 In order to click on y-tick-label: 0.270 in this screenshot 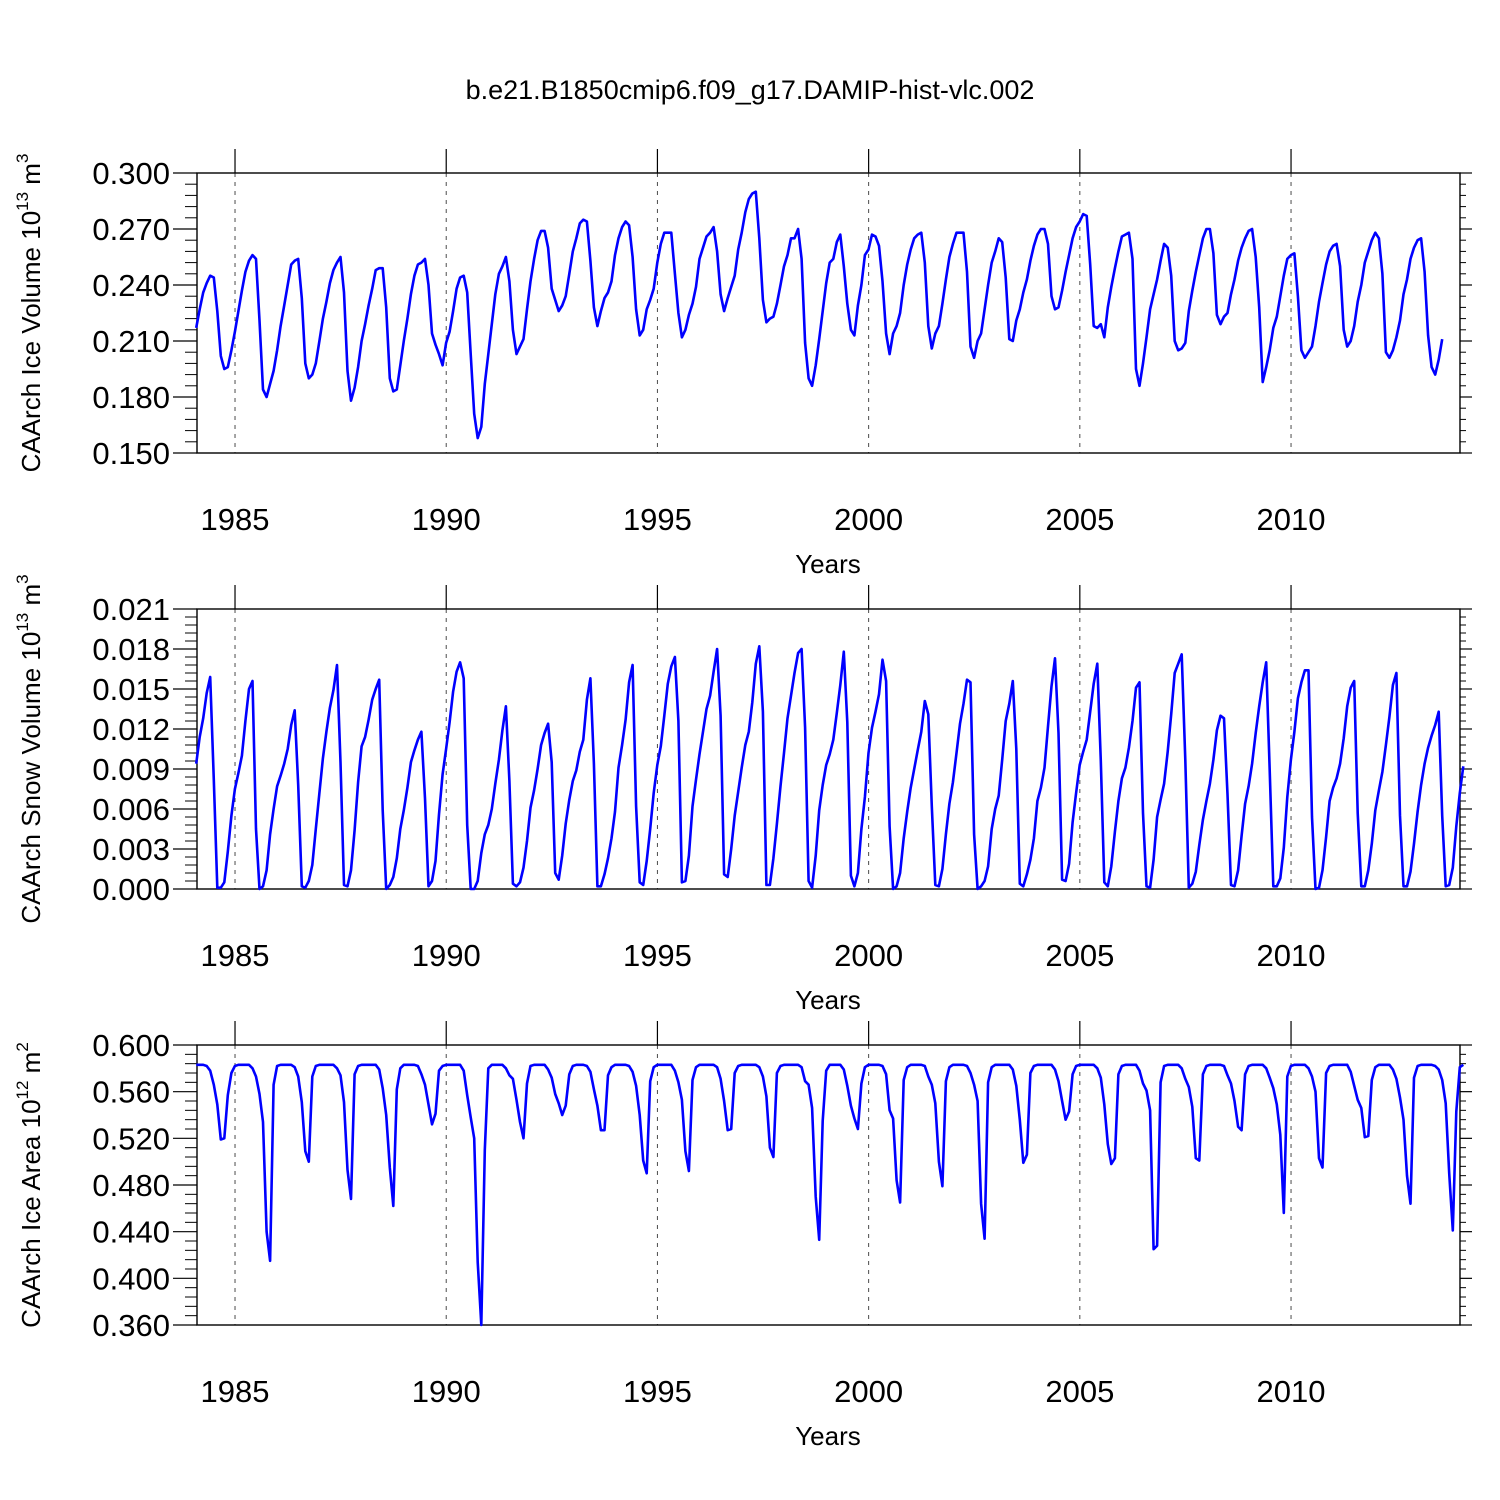, I will do `click(131, 229)`.